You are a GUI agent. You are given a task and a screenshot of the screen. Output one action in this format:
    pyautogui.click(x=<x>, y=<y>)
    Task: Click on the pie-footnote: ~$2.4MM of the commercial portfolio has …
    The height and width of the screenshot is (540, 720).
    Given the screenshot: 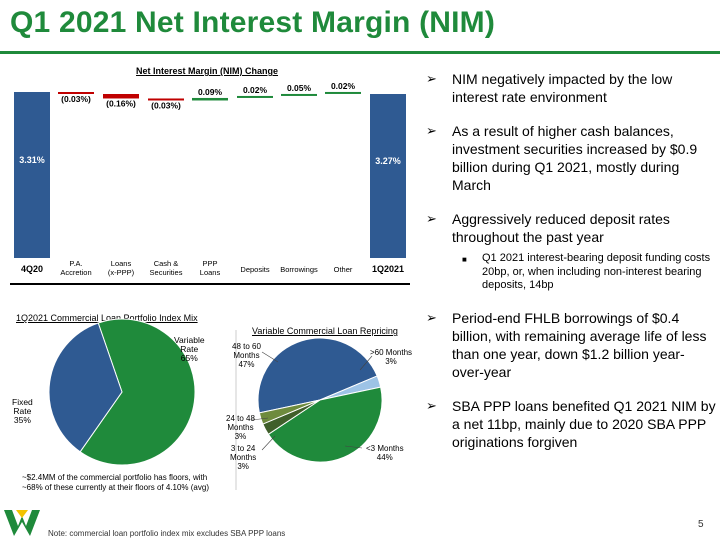 What is the action you would take?
    pyautogui.click(x=115, y=482)
    